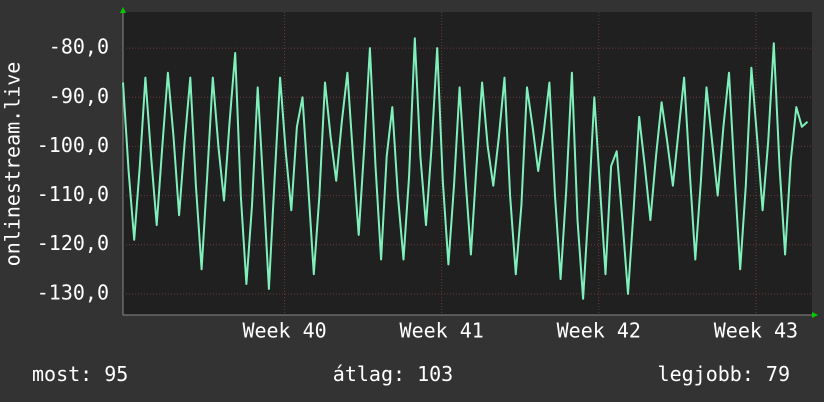  I want to click on stat-label: legjobb:, so click(706, 374).